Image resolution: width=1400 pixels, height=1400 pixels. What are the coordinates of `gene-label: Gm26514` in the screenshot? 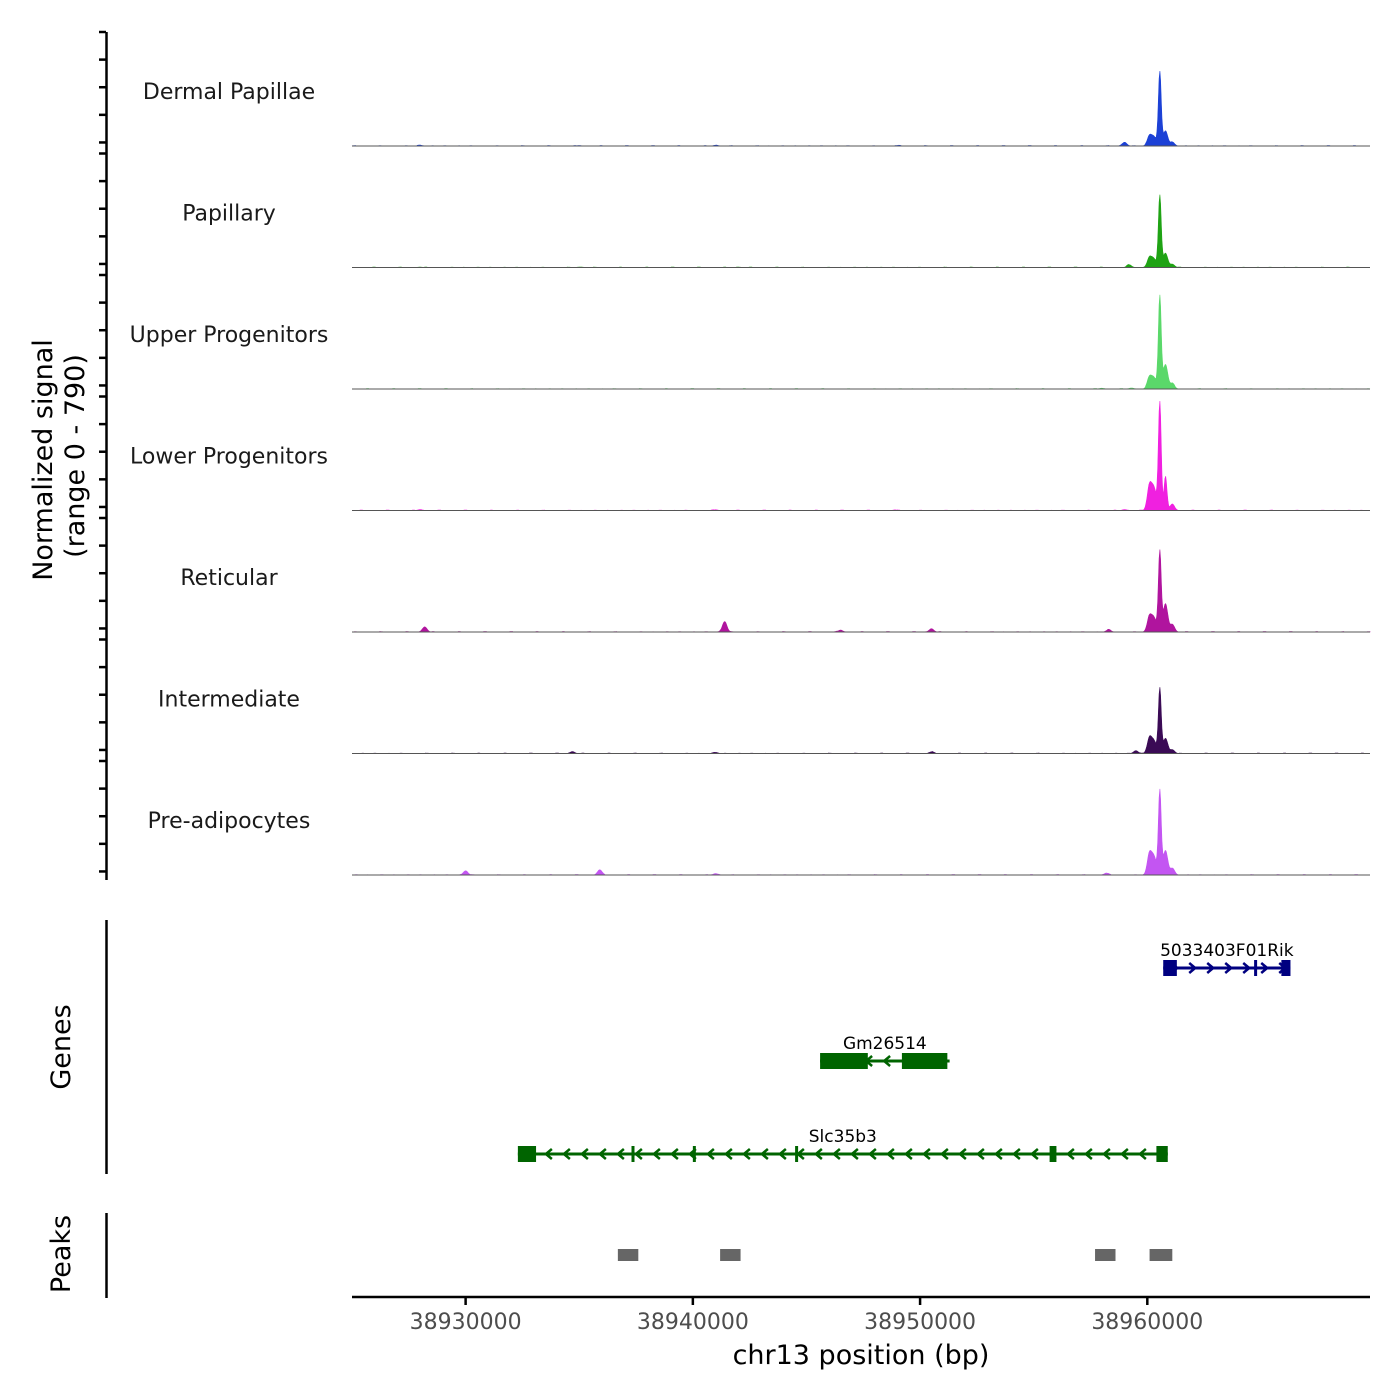 It's located at (885, 1044).